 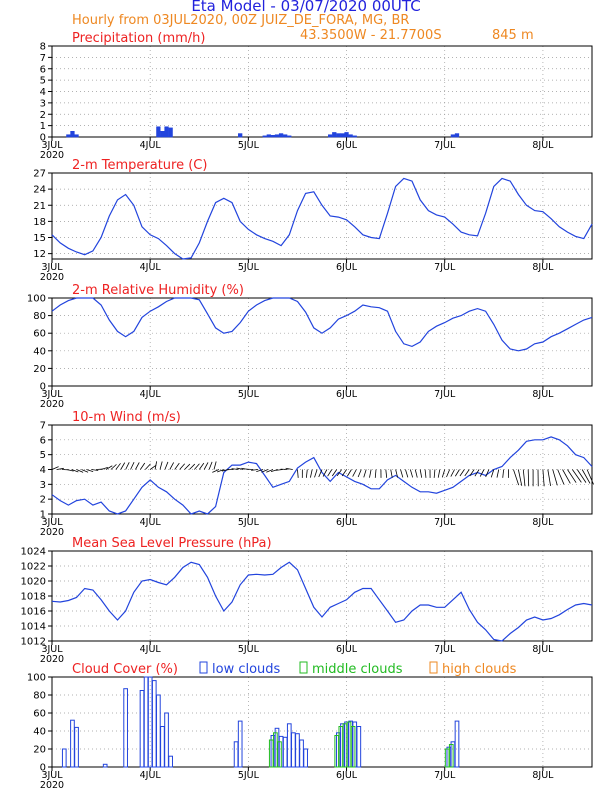 What do you see at coordinates (158, 290) in the screenshot?
I see `panel-title: 2-m Relative Humidity (%)` at bounding box center [158, 290].